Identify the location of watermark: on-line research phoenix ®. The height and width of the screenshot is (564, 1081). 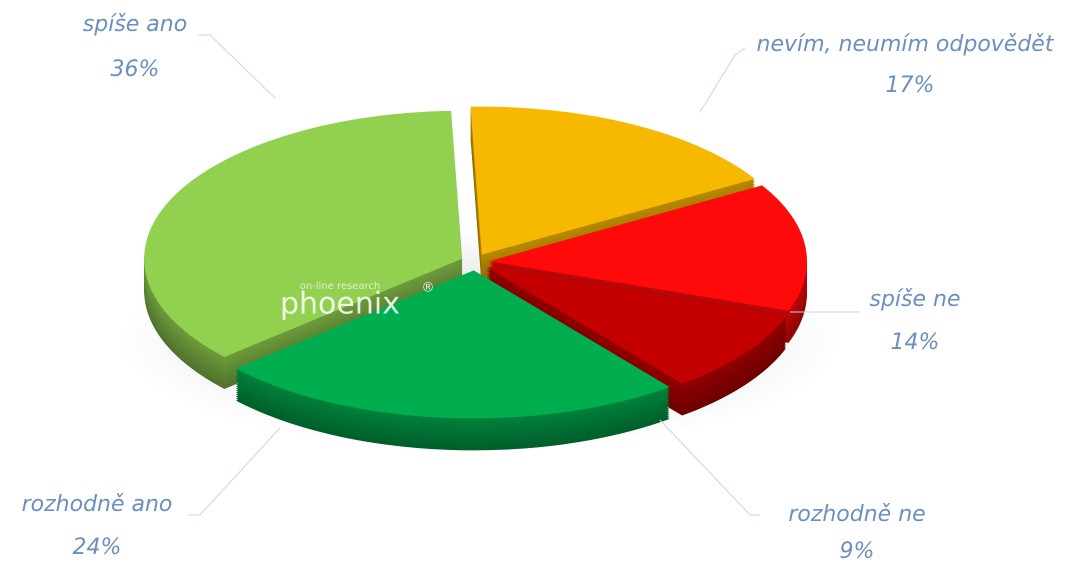
(357, 301).